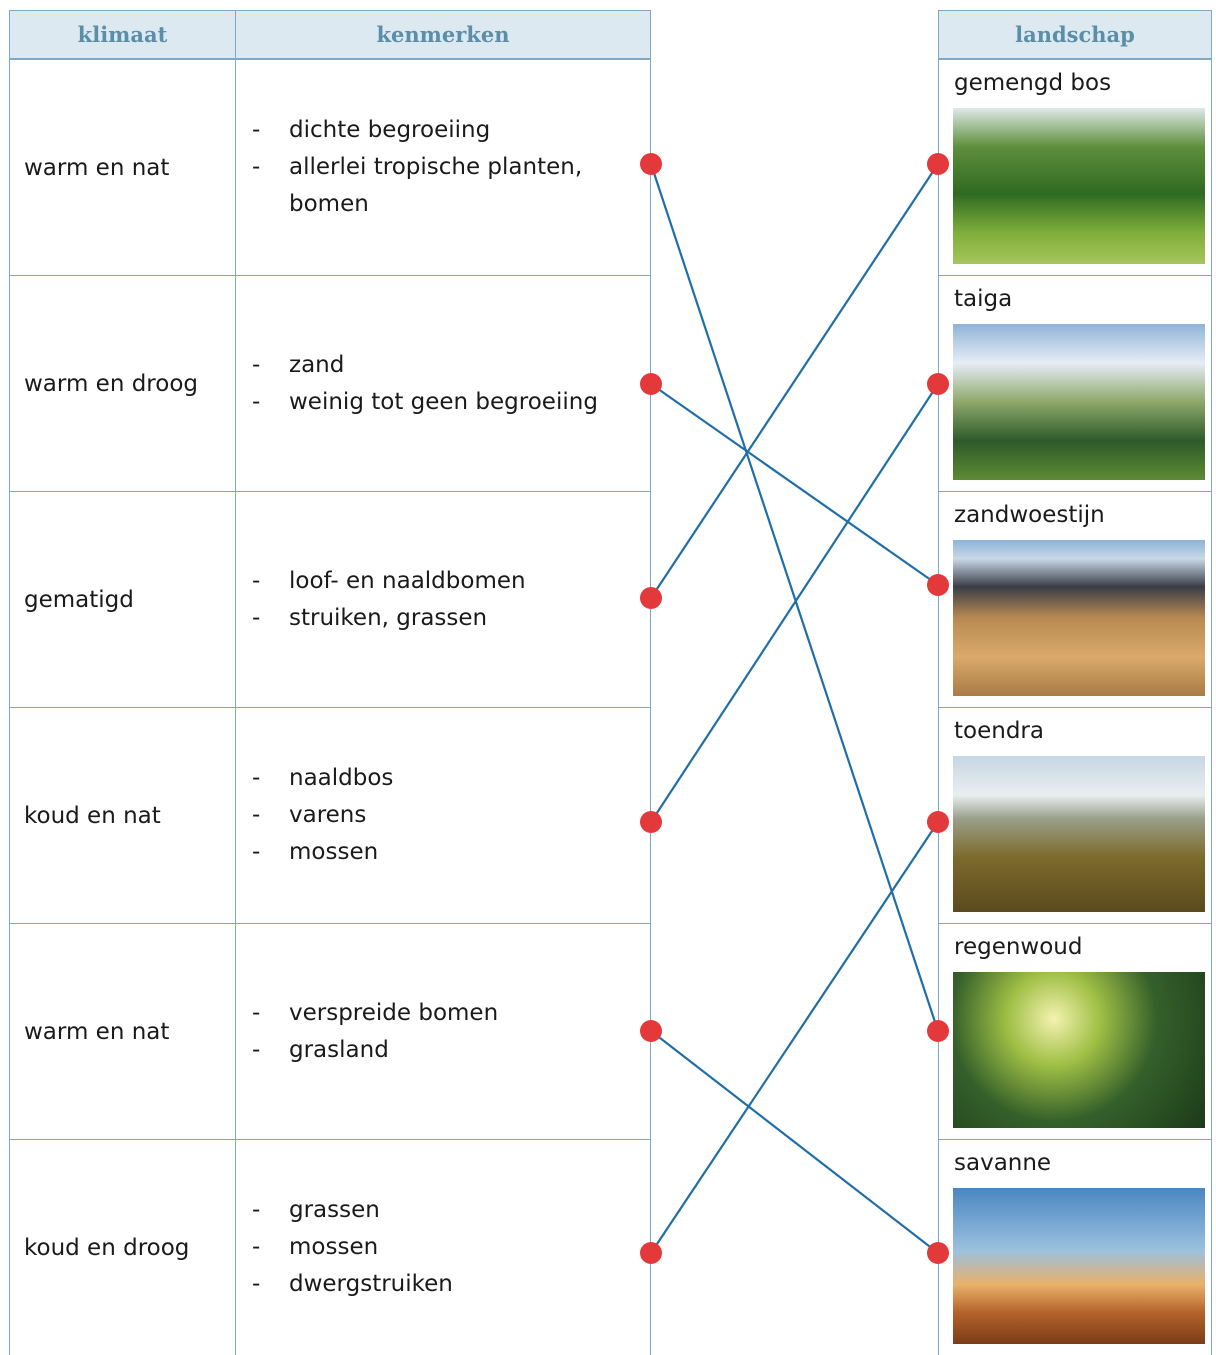 This screenshot has height=1355, width=1216. What do you see at coordinates (1033, 83) in the screenshot?
I see `landscape-label: gemengd bos` at bounding box center [1033, 83].